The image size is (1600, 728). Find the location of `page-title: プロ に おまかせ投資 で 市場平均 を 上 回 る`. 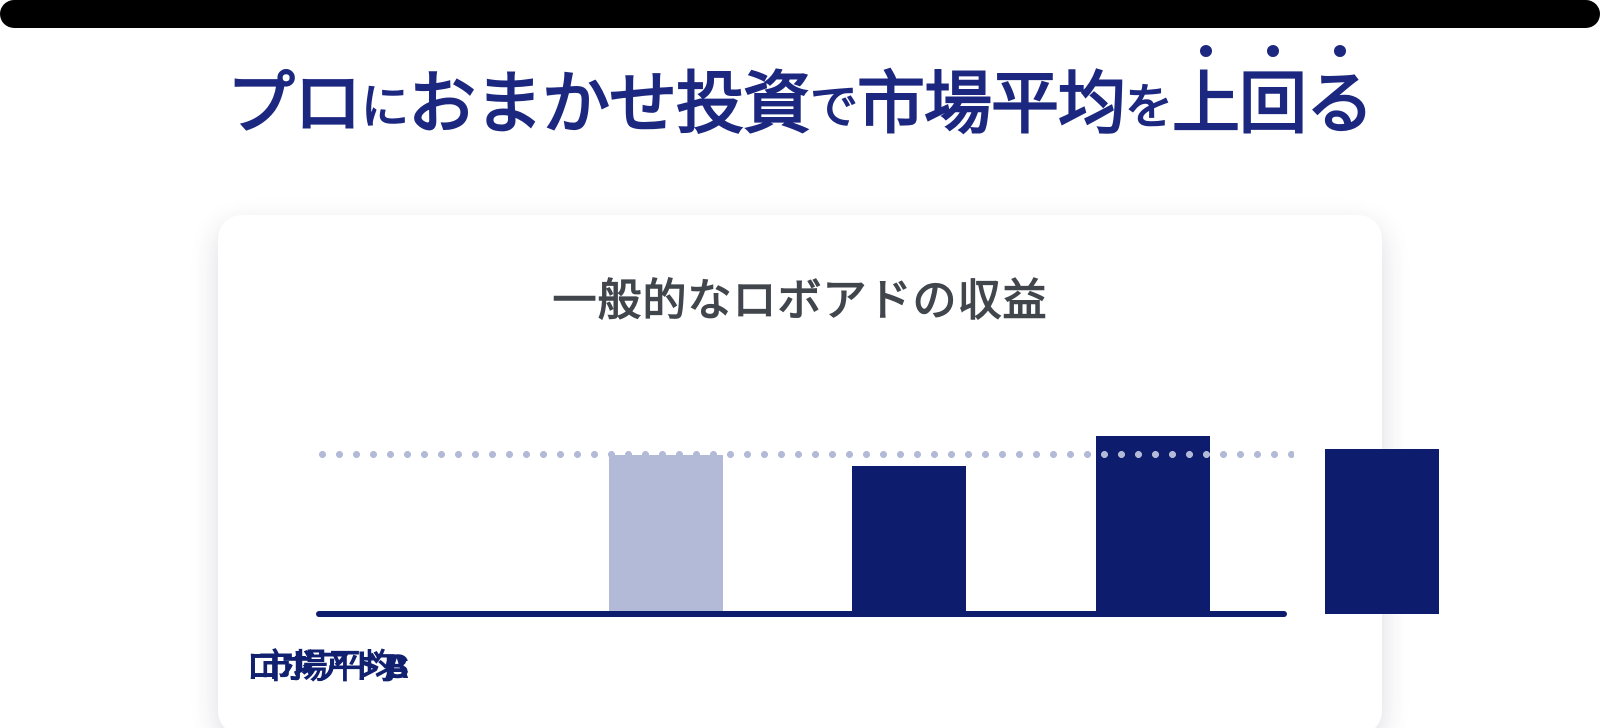

page-title: プロ に おまかせ投資 で 市場平均 を 上 回 る is located at coordinates (800, 104).